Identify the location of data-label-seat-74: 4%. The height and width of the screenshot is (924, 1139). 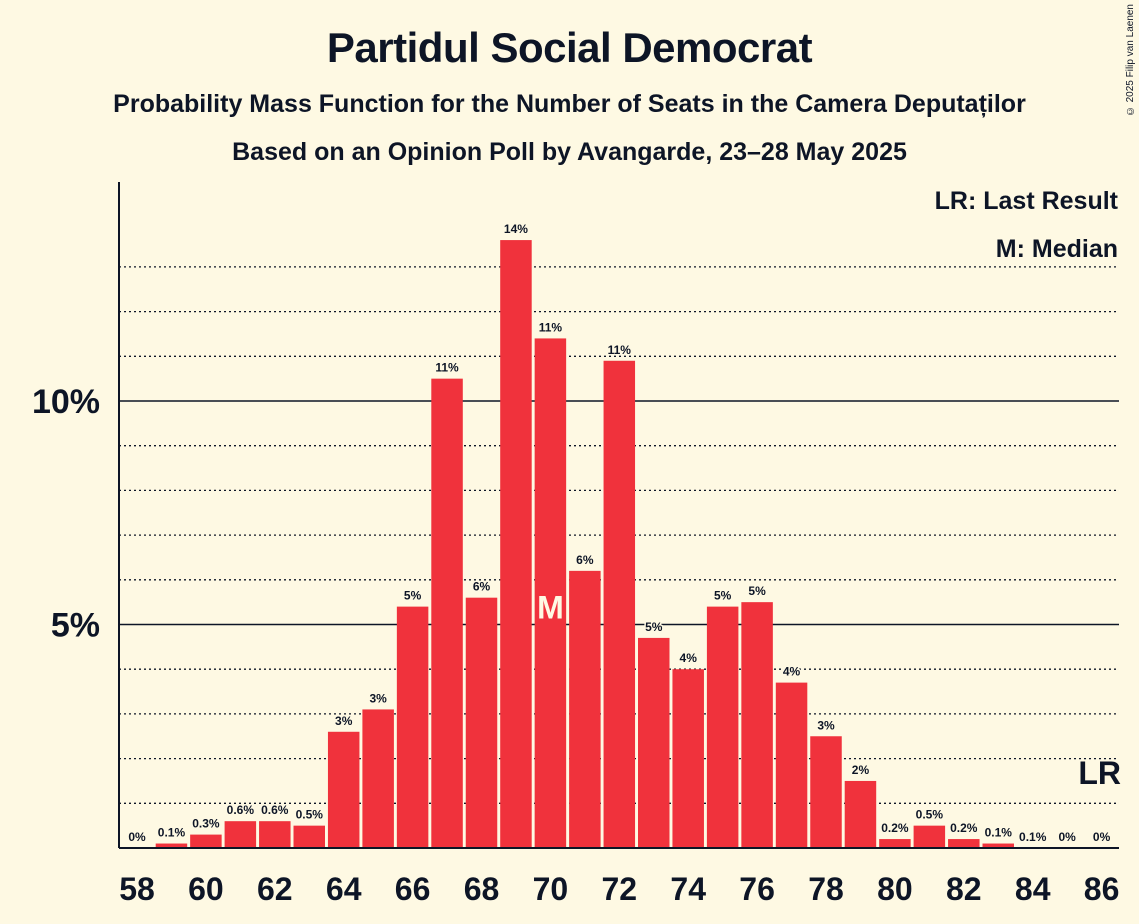
(689, 658).